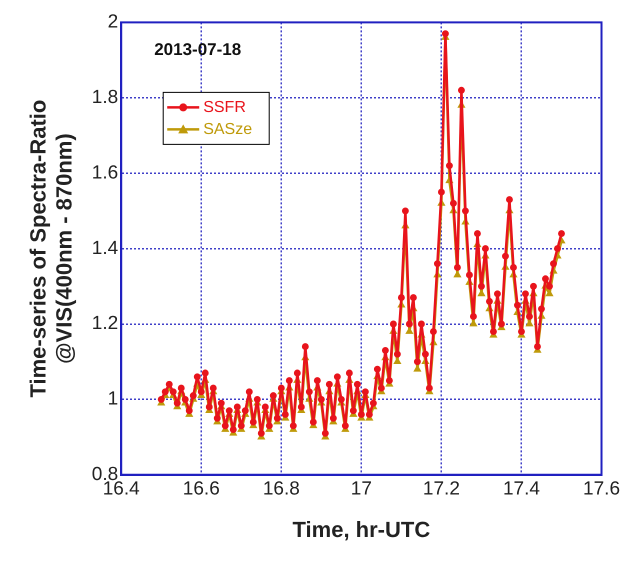 Image resolution: width=631 pixels, height=568 pixels. Describe the element at coordinates (601, 489) in the screenshot. I see `x-tick-label: 17.6` at that location.